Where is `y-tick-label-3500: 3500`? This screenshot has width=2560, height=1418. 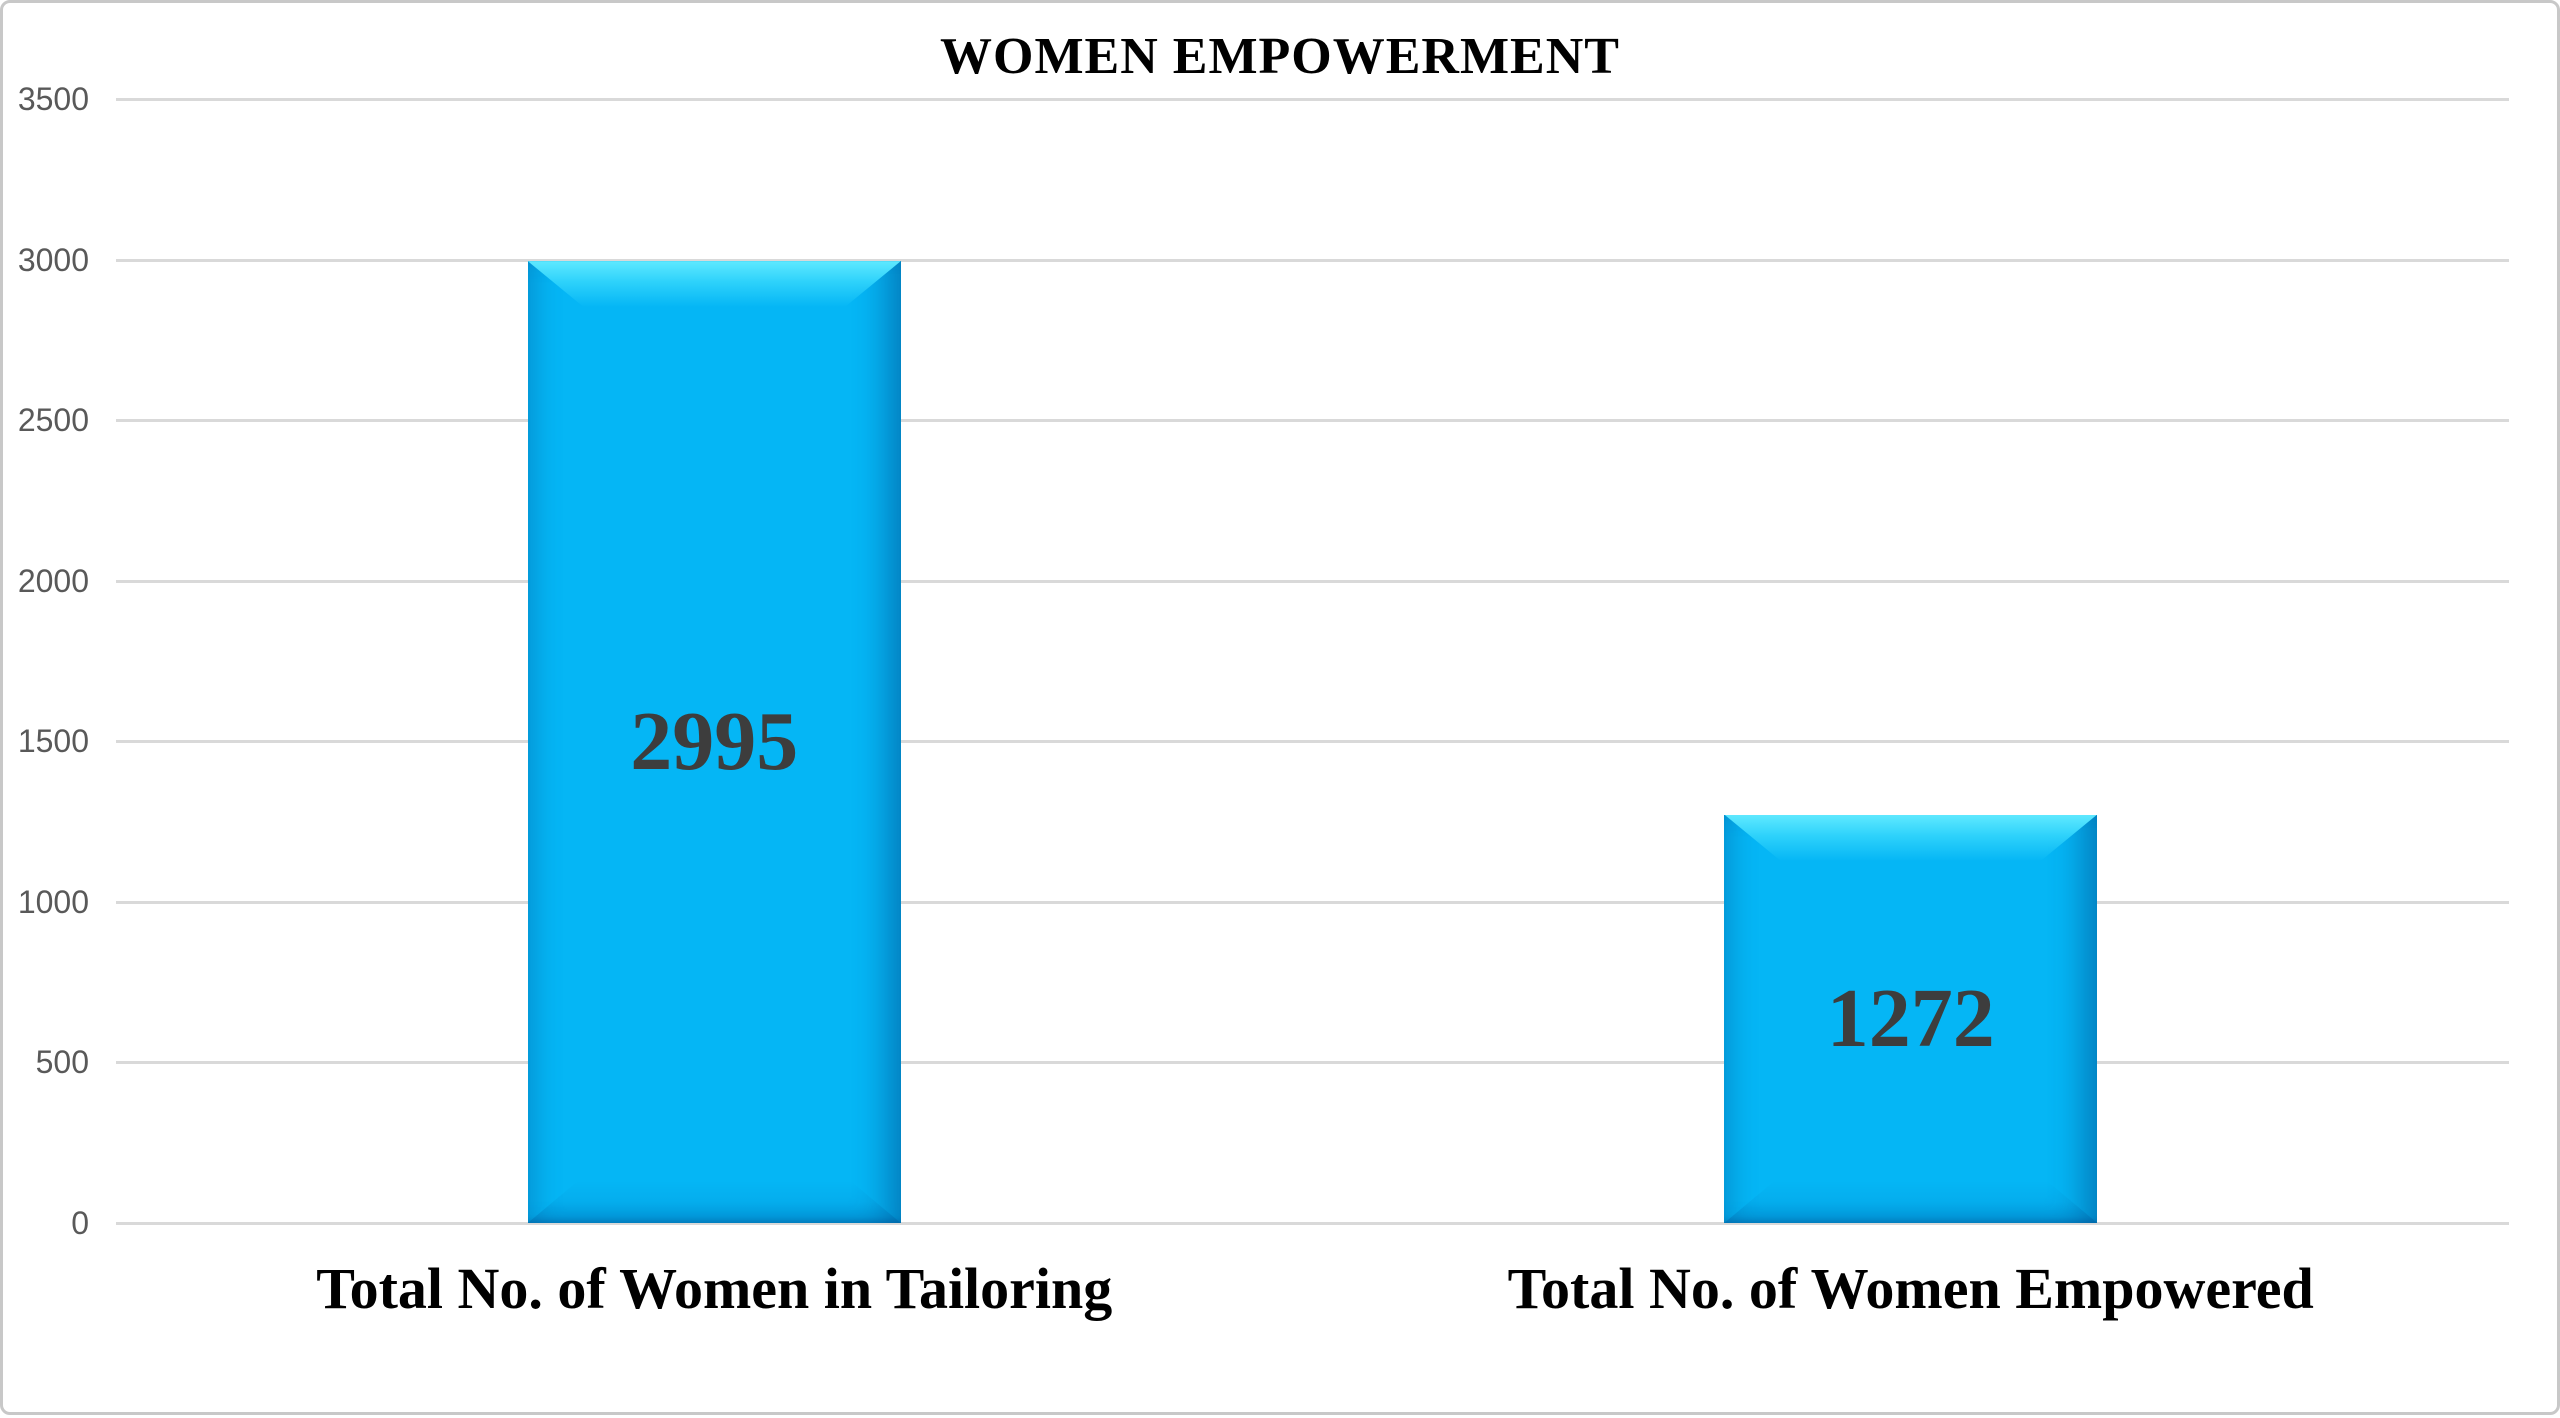
y-tick-label-3500: 3500 is located at coordinates (53, 99).